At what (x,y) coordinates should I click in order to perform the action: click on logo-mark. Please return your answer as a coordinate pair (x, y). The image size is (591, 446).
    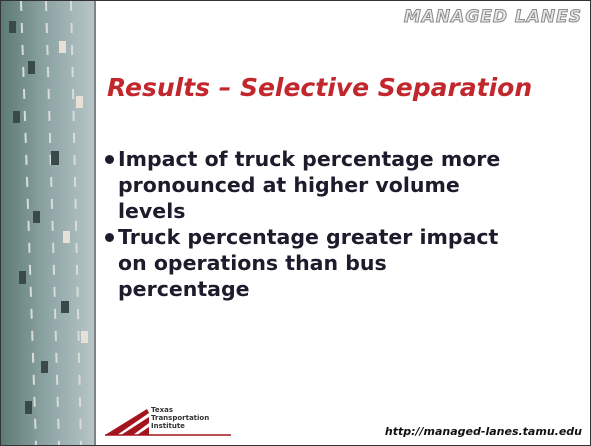
    Looking at the image, I should click on (168, 422).